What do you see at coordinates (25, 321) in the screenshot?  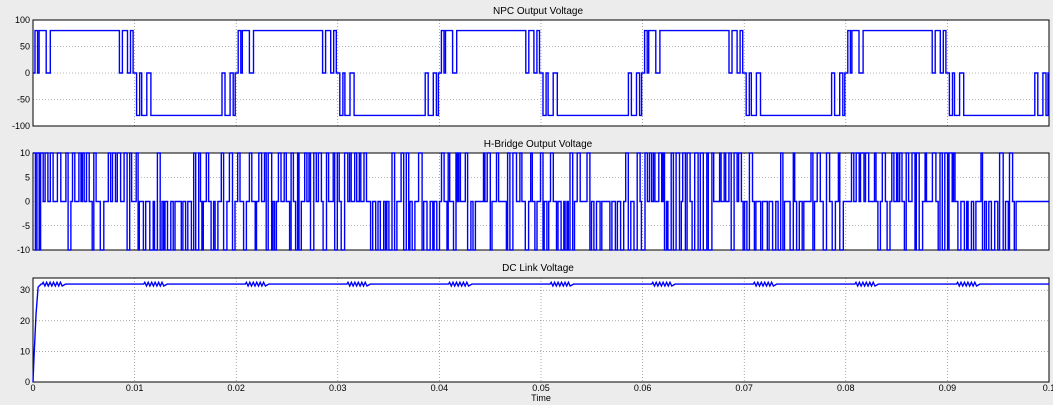 I see `y-tick-label: 20` at bounding box center [25, 321].